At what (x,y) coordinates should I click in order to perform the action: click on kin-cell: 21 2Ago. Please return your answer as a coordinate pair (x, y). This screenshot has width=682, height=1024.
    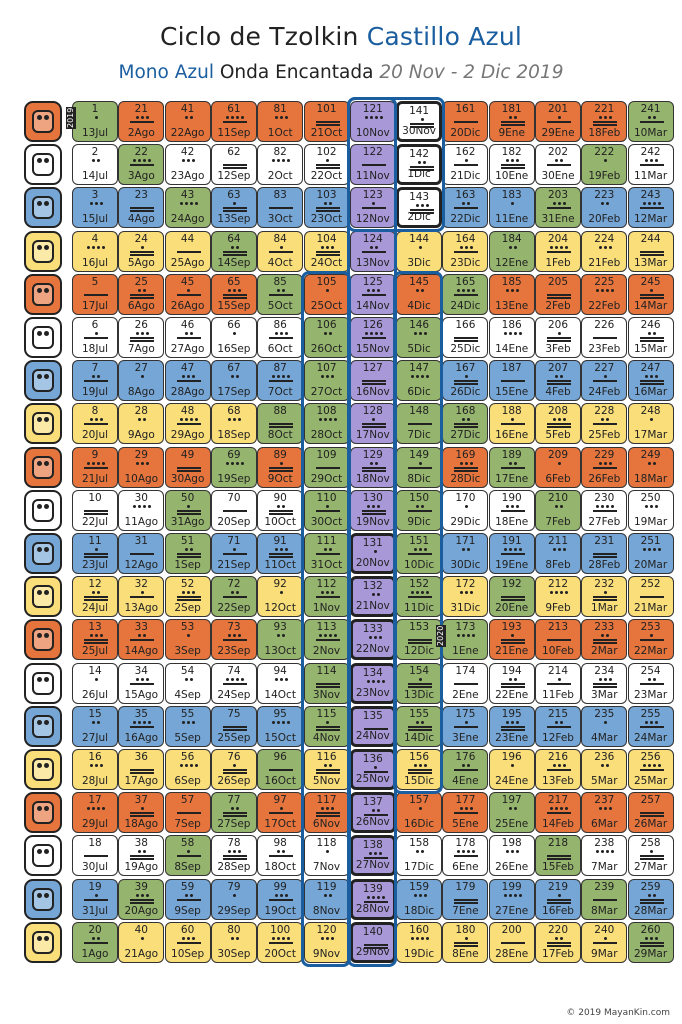
    Looking at the image, I should click on (141, 121).